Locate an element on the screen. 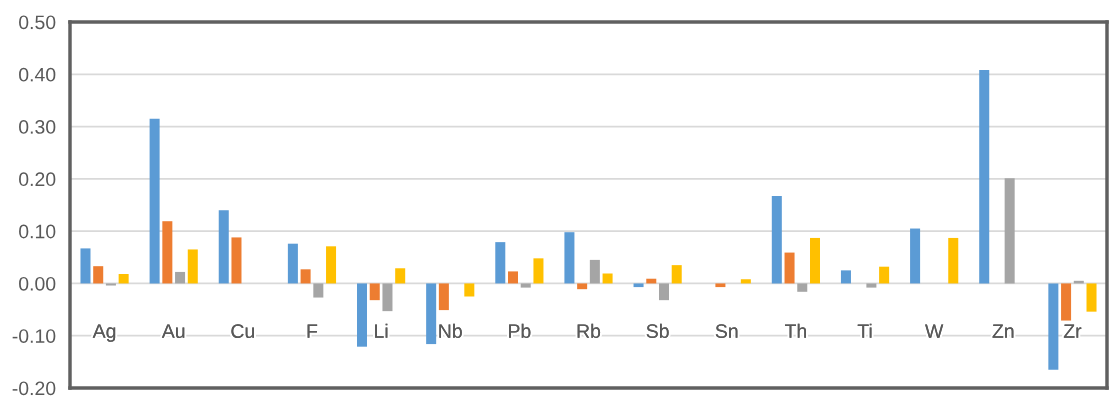 The image size is (1113, 406). x-tick-label: Nb is located at coordinates (450, 330).